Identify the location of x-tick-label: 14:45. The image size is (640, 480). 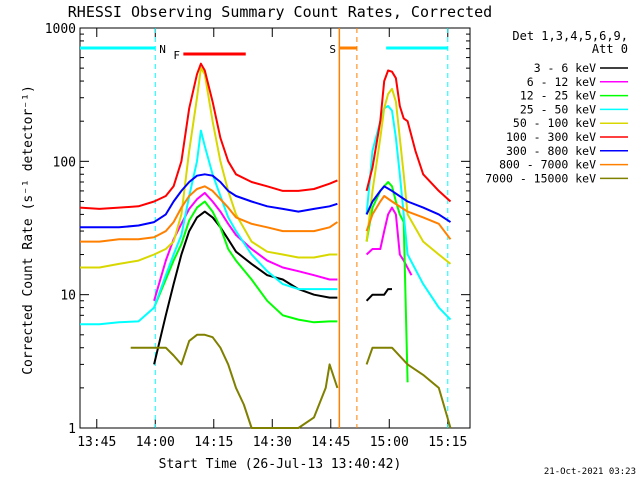
(330, 442).